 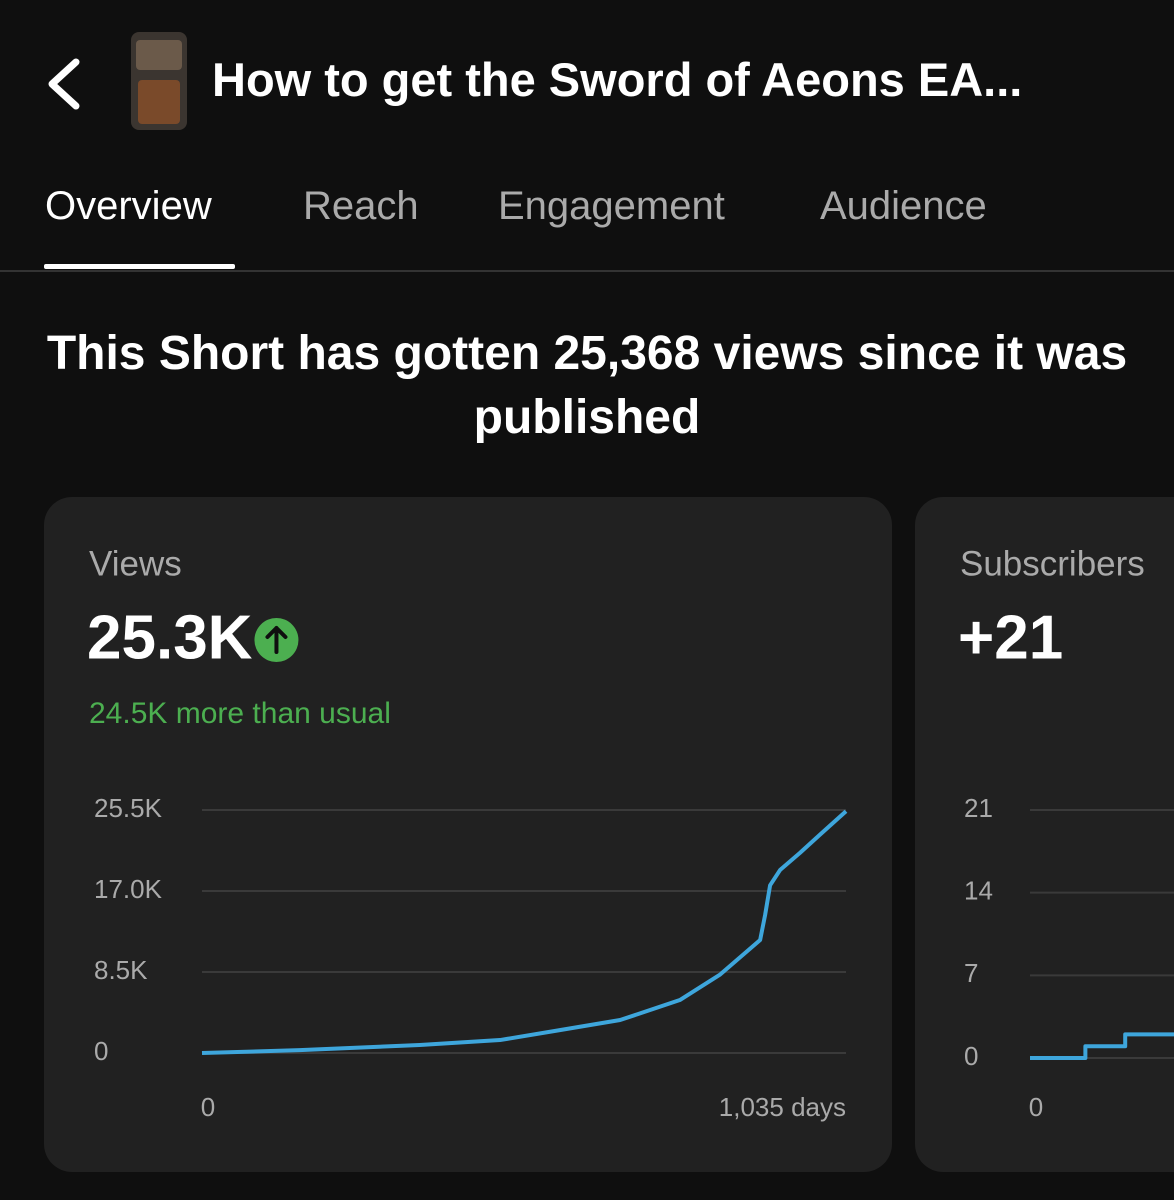 I want to click on metric-value: +21, so click(x=1010, y=637).